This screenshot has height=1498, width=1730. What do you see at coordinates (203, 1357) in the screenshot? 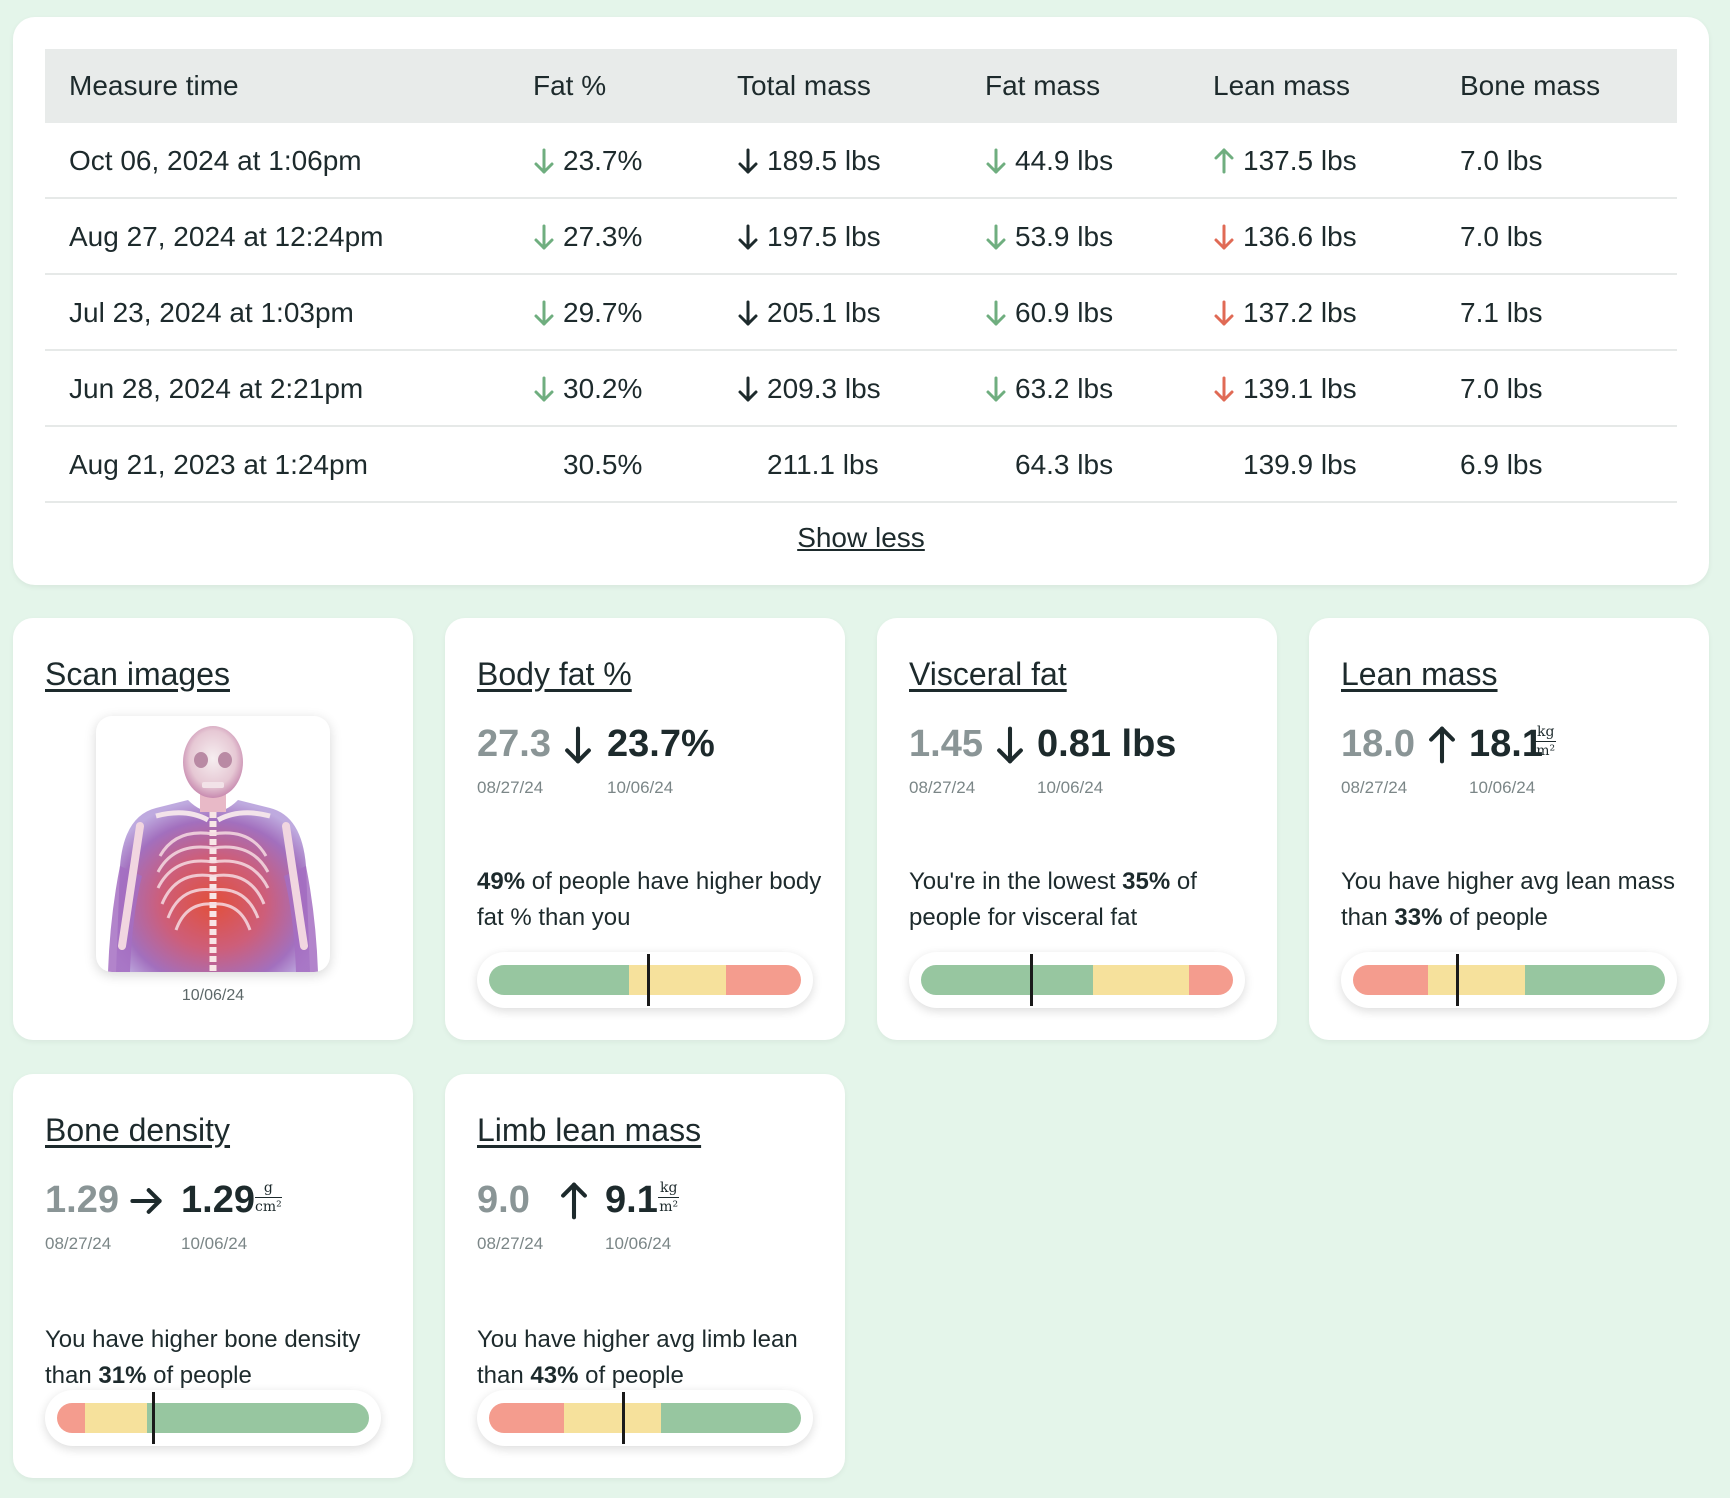
I see `desc-text: You have higher bone density than` at bounding box center [203, 1357].